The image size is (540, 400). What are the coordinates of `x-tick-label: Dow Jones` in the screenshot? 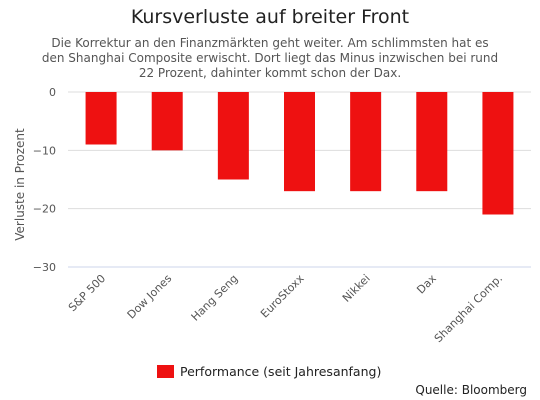 It's located at (150, 297).